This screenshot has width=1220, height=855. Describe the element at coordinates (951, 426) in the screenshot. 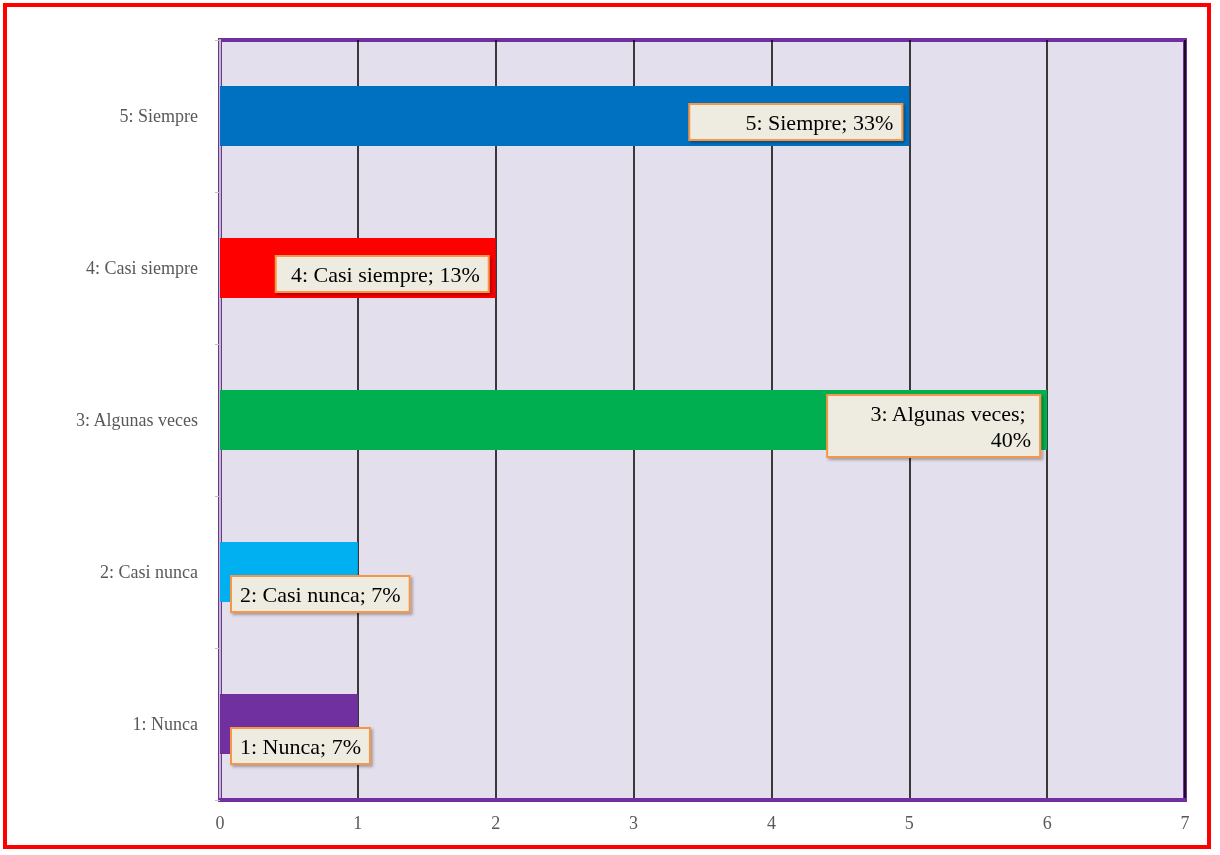

I see `annotation: 3: Algunas veces; 40%` at that location.